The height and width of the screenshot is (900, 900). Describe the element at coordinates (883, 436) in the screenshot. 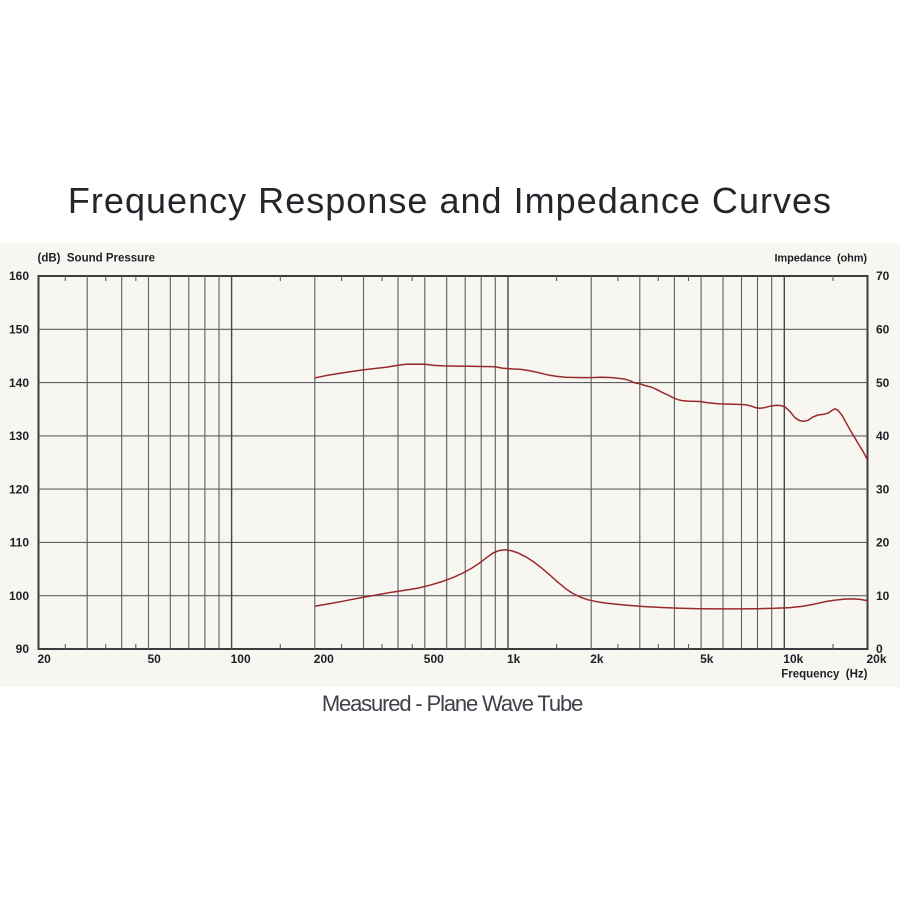

I see `svg-text: 40` at that location.